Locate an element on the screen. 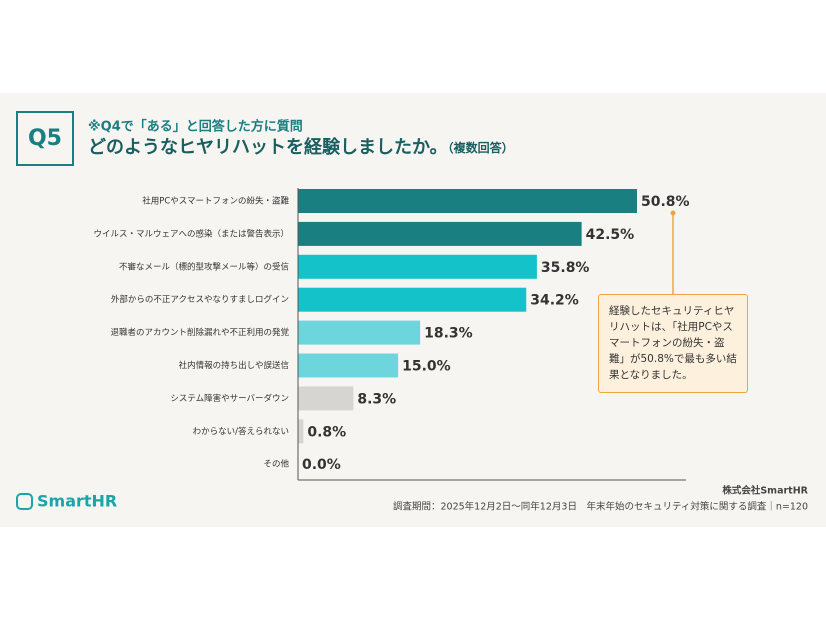 This screenshot has height=620, width=826. question-number: Q5 is located at coordinates (45, 138).